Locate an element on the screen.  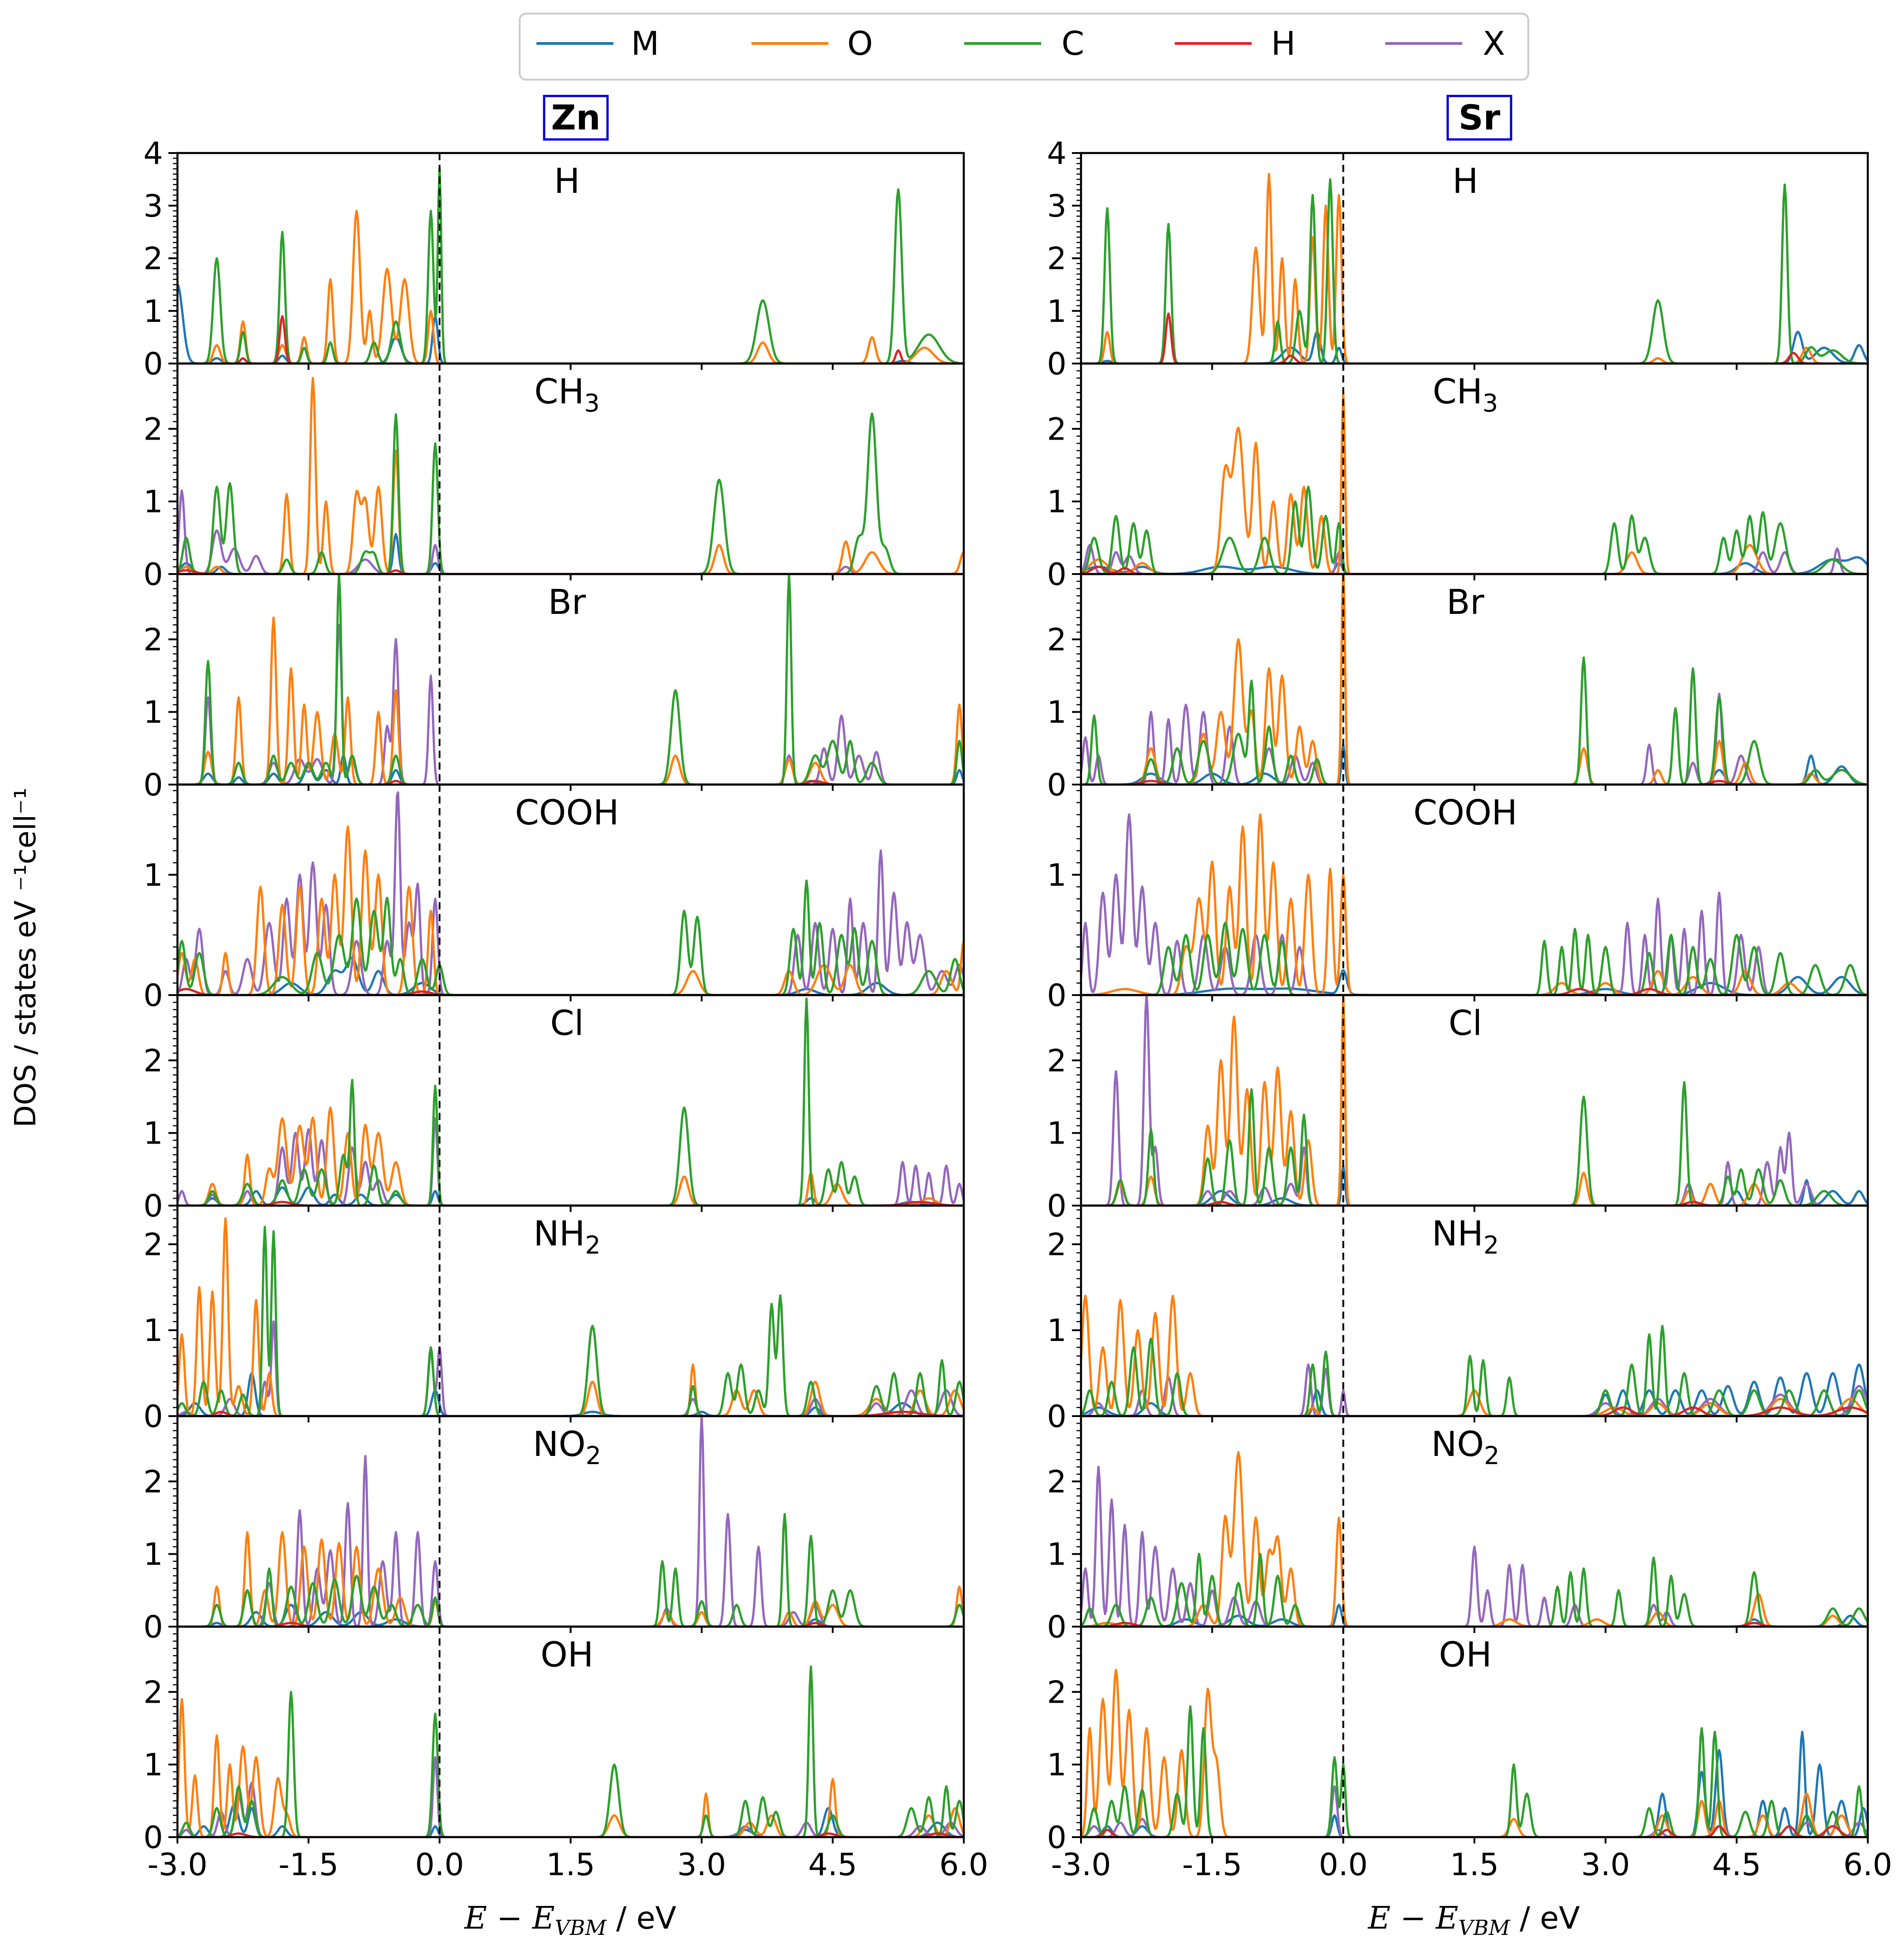
y-axis-label: DOS / states eV ⁻¹cell⁻¹ is located at coordinates (26, 958).